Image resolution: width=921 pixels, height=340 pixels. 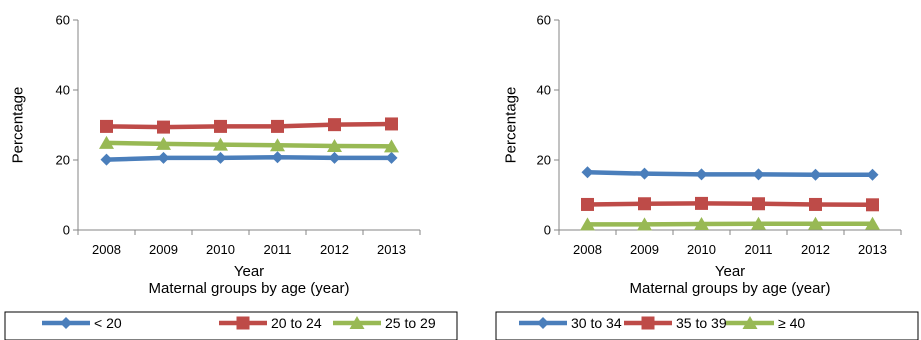 What do you see at coordinates (596, 323) in the screenshot?
I see `legend-label: 30 to 34` at bounding box center [596, 323].